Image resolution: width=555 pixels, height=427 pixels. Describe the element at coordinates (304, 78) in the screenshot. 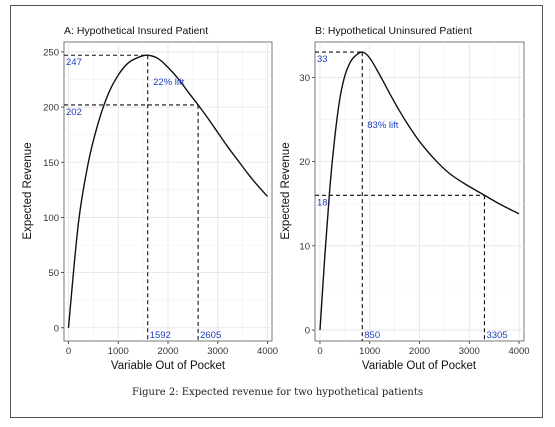

I see `panel-b-ytick-label: 30` at that location.